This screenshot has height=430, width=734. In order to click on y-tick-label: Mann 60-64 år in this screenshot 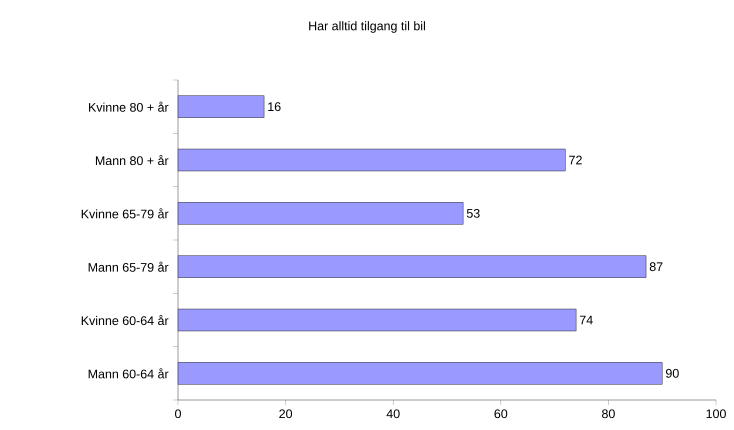, I will do `click(128, 373)`.